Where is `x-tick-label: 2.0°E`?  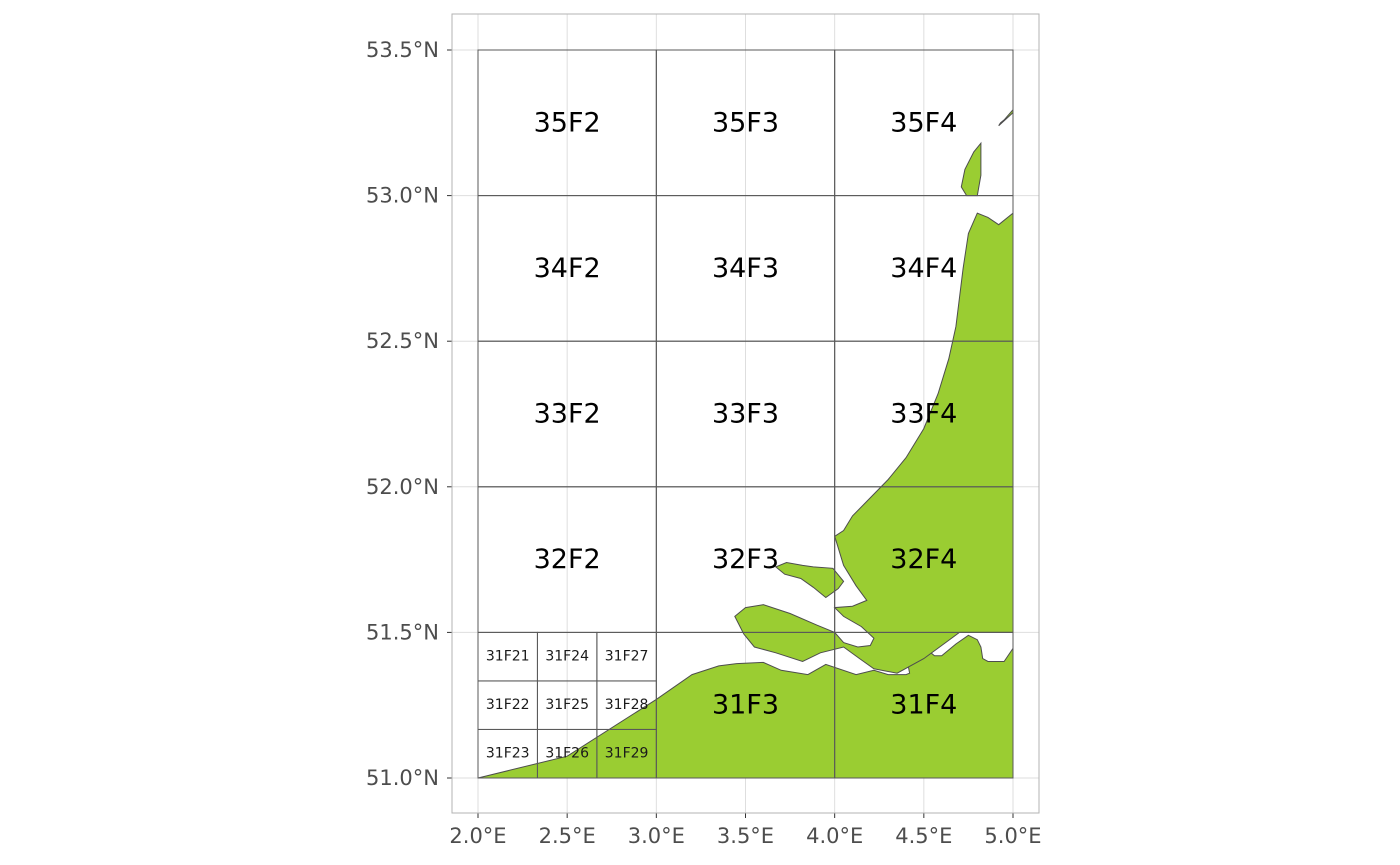 x-tick-label: 2.0°E is located at coordinates (477, 836).